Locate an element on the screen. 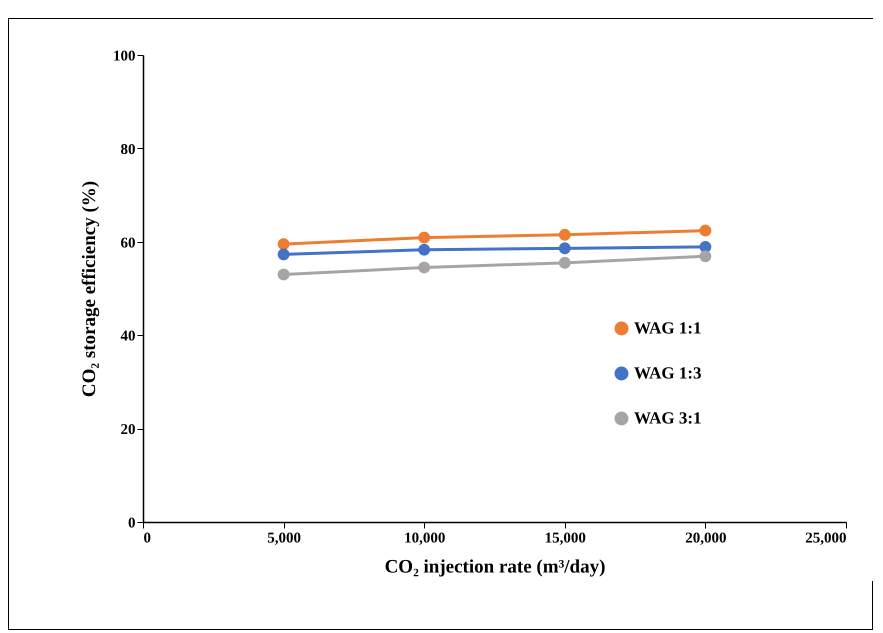 This screenshot has width=883, height=633. x-tick-label: 25,000 is located at coordinates (825, 538).